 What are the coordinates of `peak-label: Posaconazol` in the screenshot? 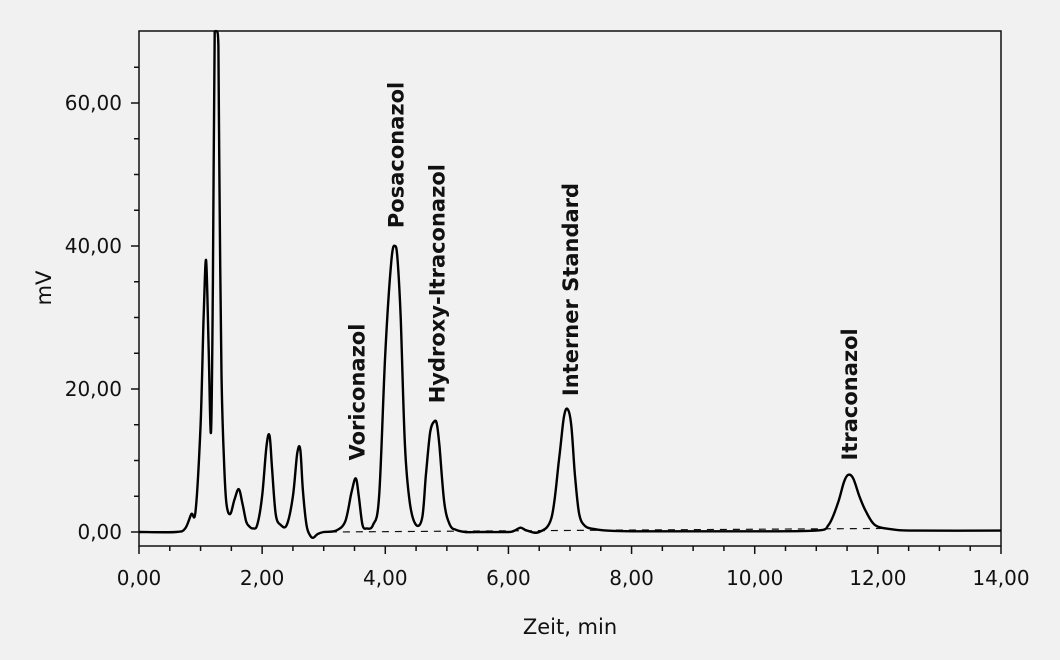 It's located at (396, 155).